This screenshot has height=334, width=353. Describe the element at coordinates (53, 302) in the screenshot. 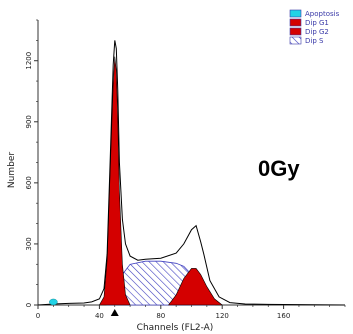

I see `apoptosis-point` at that location.